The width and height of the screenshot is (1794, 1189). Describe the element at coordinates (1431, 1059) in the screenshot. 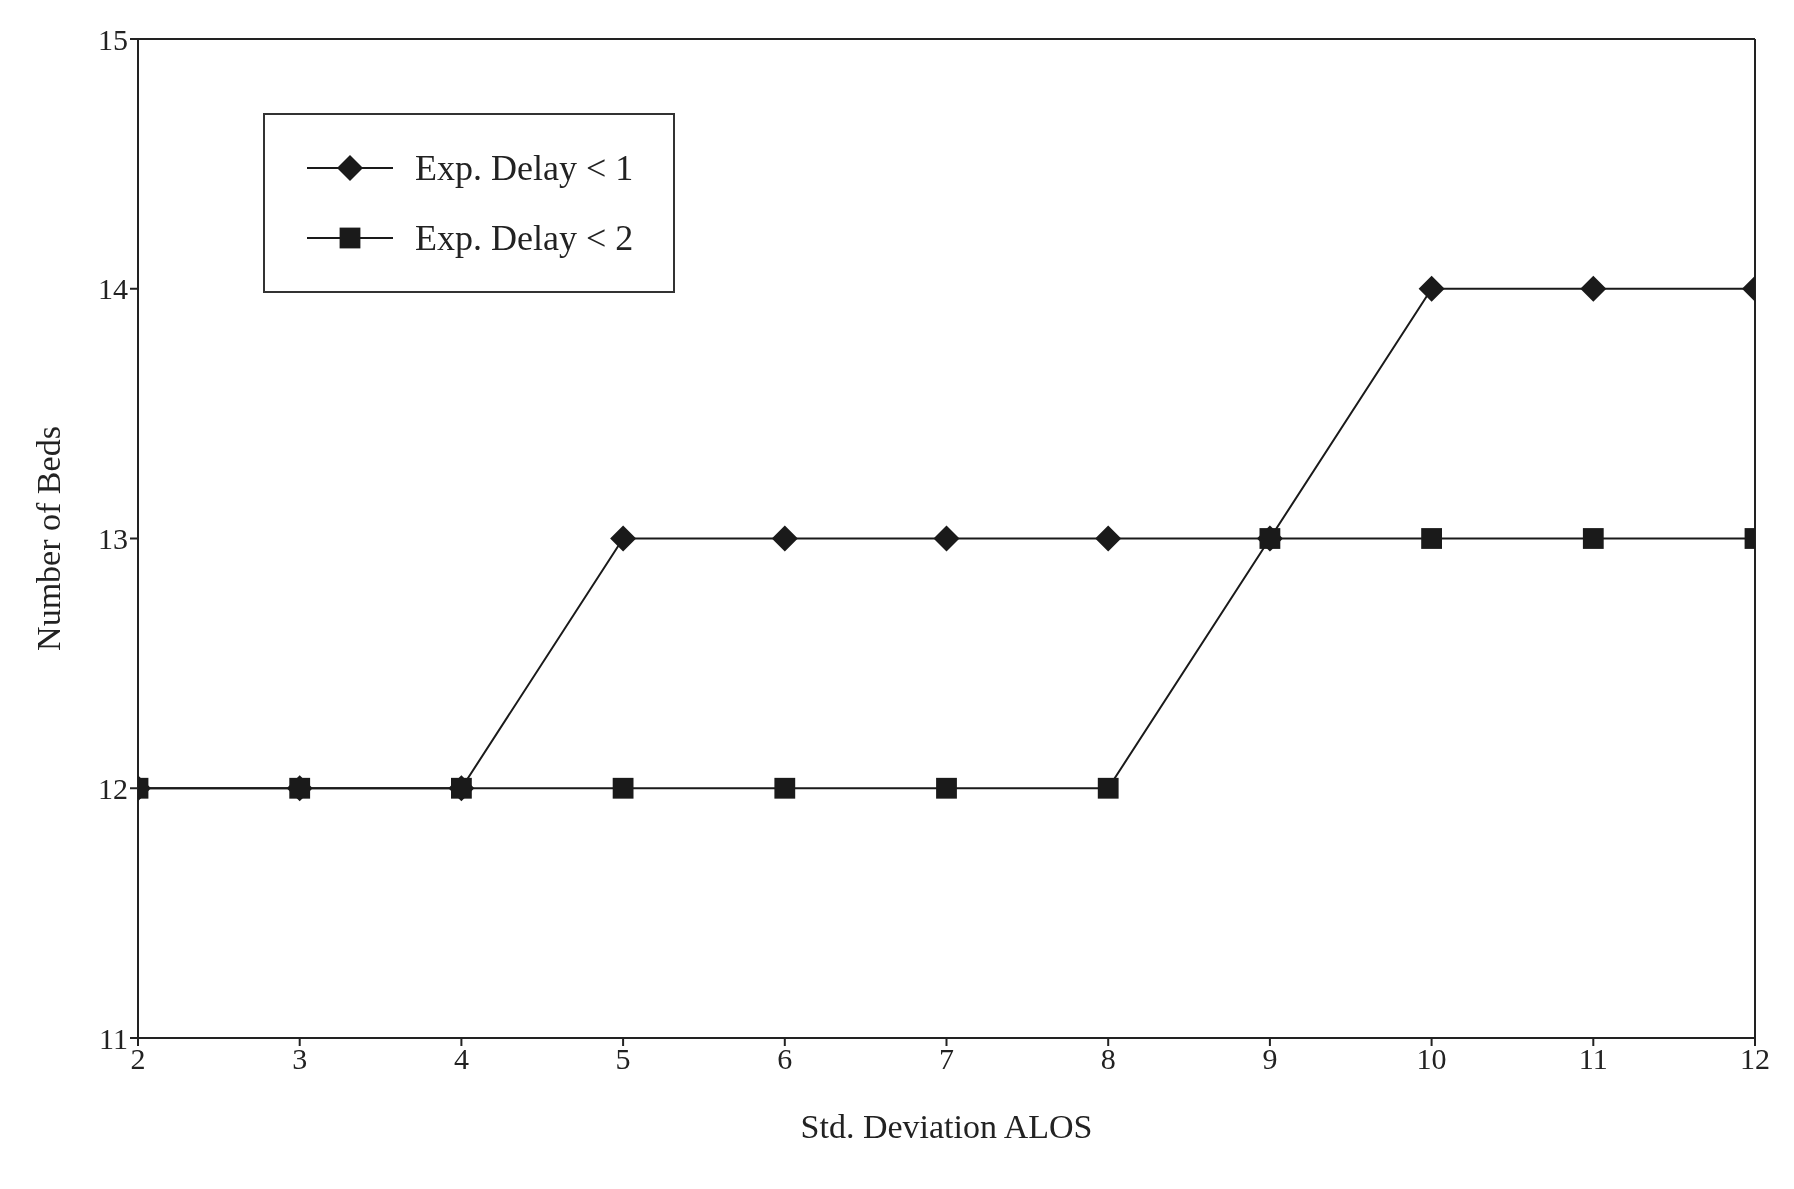

I see `x-tick-label: 10` at that location.